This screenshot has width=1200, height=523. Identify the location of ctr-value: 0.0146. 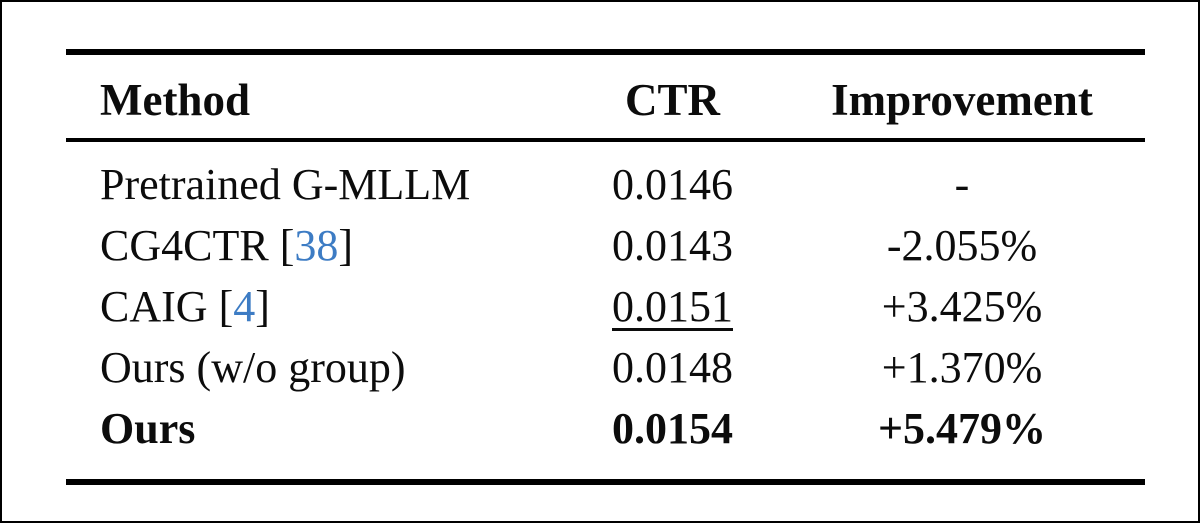
(672, 184).